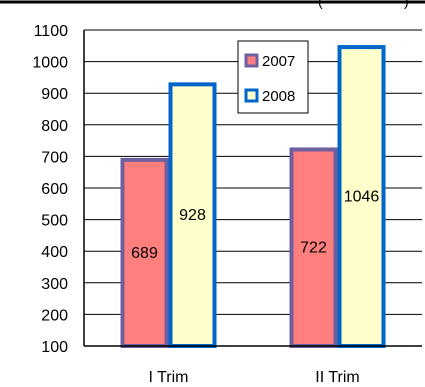 Image resolution: width=425 pixels, height=387 pixels. Describe the element at coordinates (320, 4) in the screenshot. I see `header-fragment: (` at that location.